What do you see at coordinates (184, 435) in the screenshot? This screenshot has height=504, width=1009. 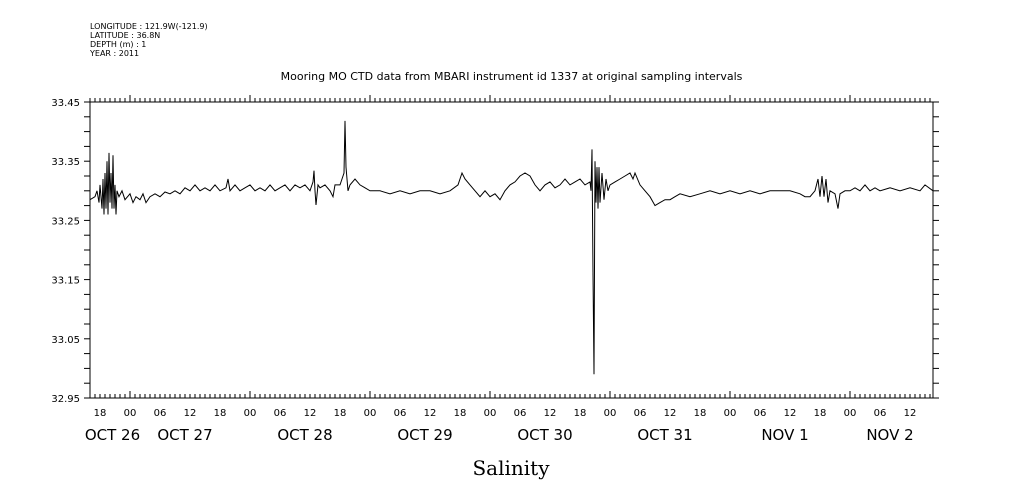 I see `x-day-label: OCT 27` at bounding box center [184, 435].